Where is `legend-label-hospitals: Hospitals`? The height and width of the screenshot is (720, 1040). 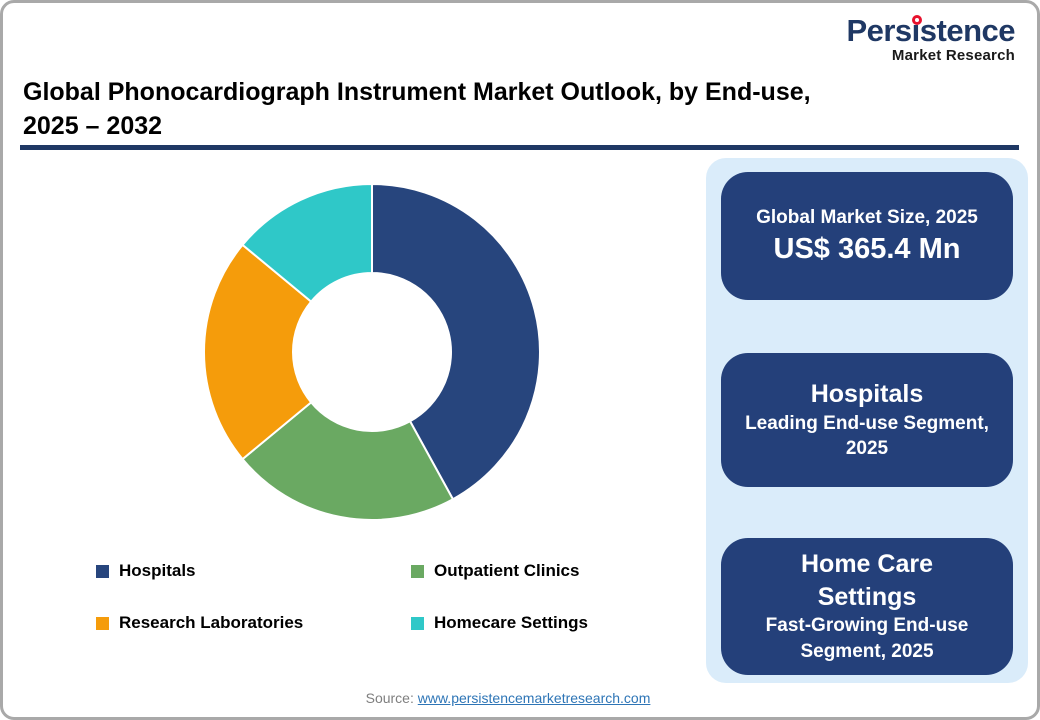
legend-label-hospitals: Hospitals is located at coordinates (157, 570).